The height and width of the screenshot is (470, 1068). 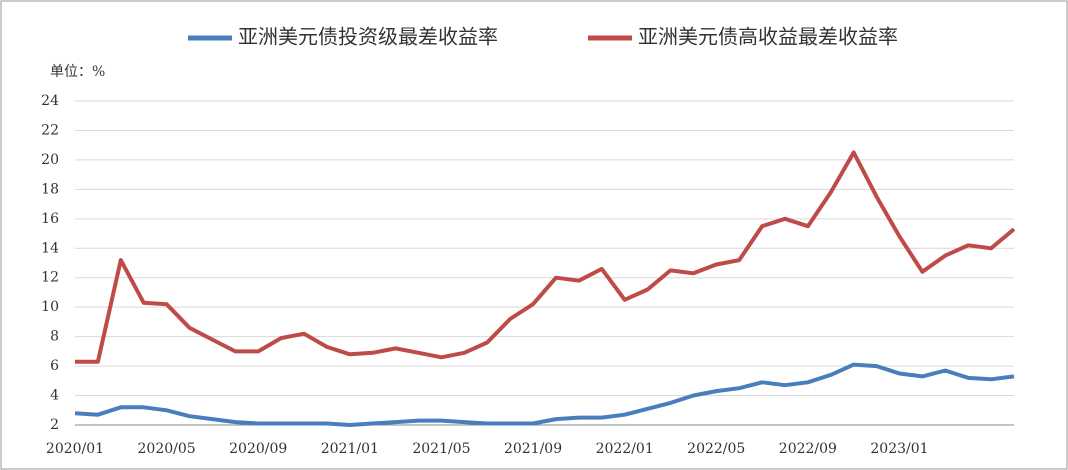 I want to click on x-tick-label: 2021/05, so click(x=441, y=449).